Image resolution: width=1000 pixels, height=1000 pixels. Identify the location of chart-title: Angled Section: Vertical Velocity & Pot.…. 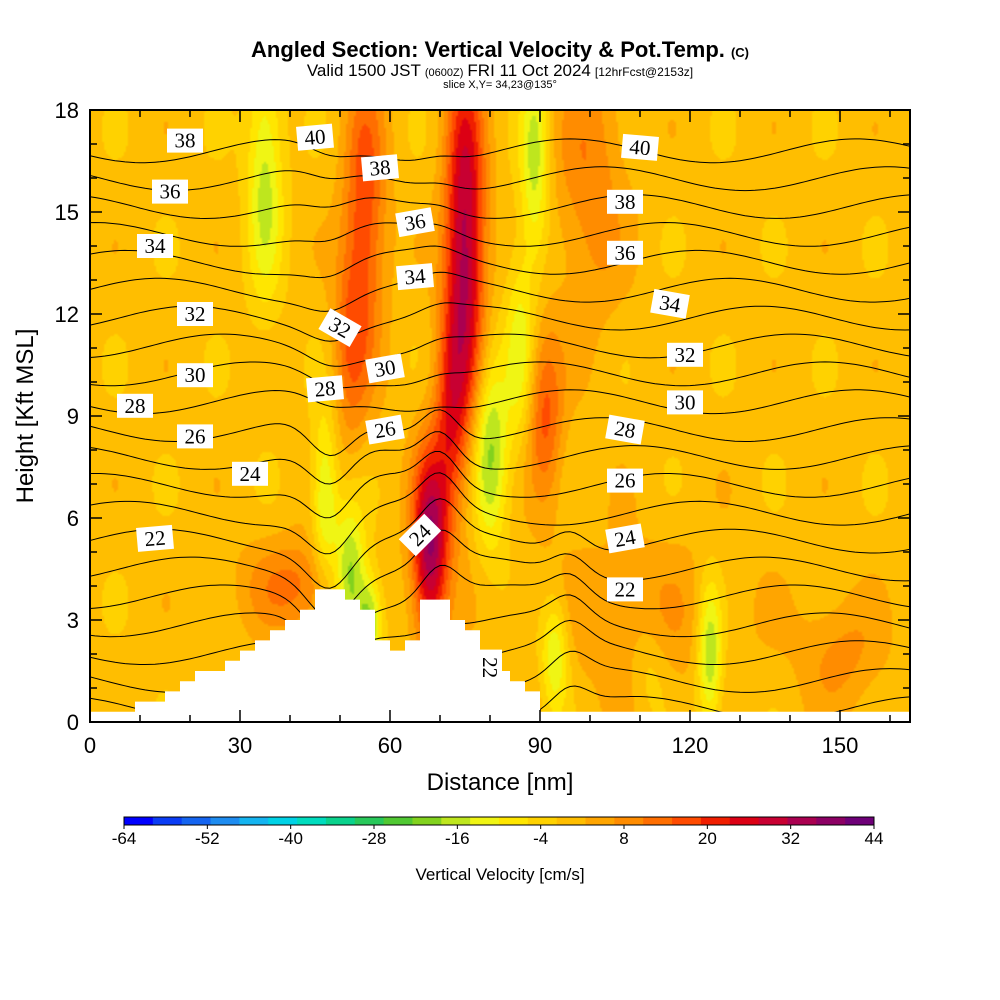
(500, 49).